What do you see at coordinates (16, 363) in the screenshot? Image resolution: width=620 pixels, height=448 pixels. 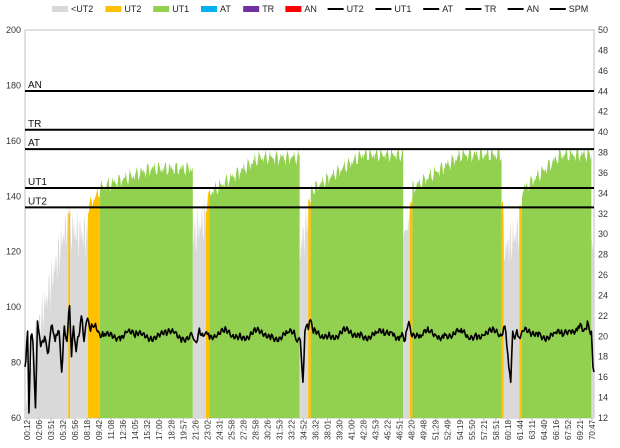 I see `y-left-tick-1: 80` at bounding box center [16, 363].